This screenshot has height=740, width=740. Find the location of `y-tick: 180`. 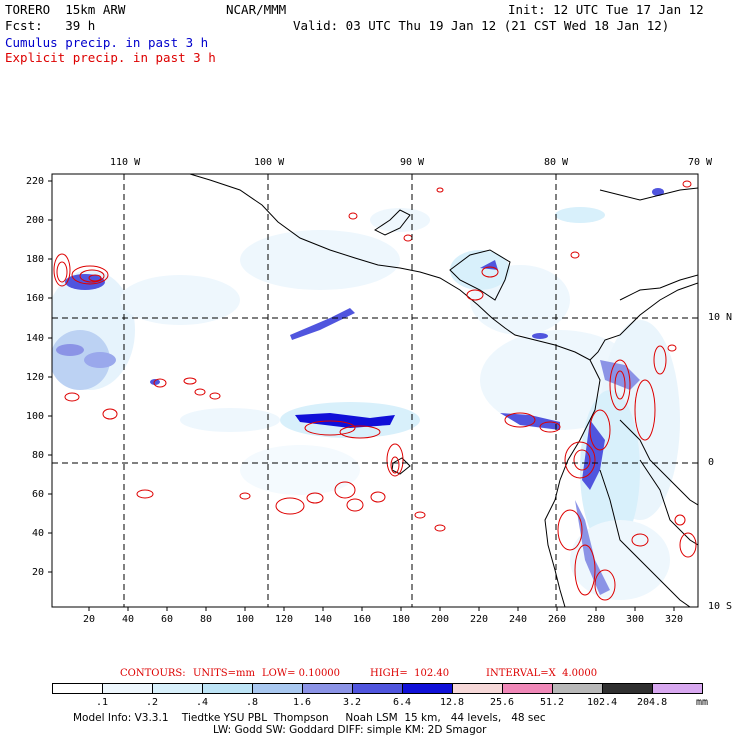

y-tick: 180 is located at coordinates (35, 259).